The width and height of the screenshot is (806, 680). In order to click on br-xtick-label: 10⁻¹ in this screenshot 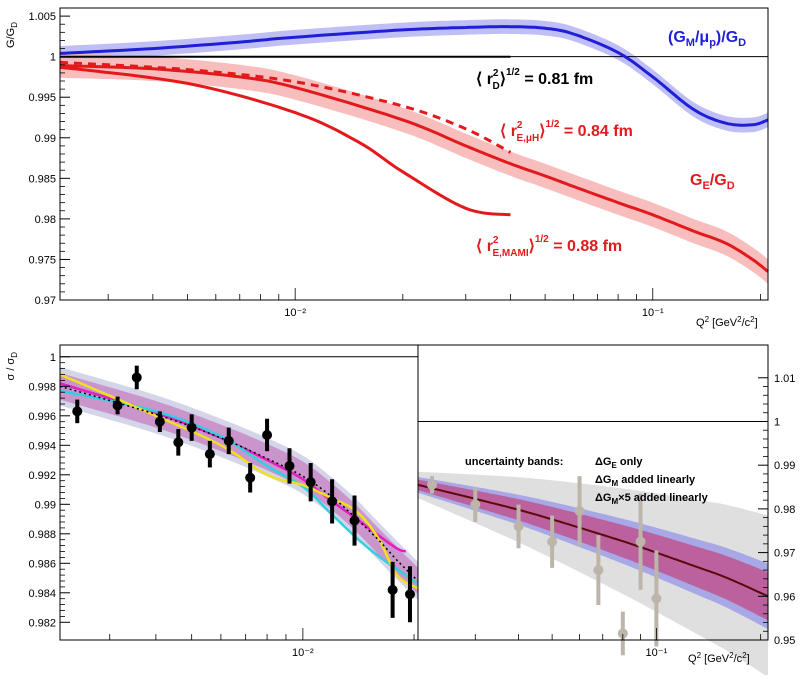, I will do `click(657, 653)`.